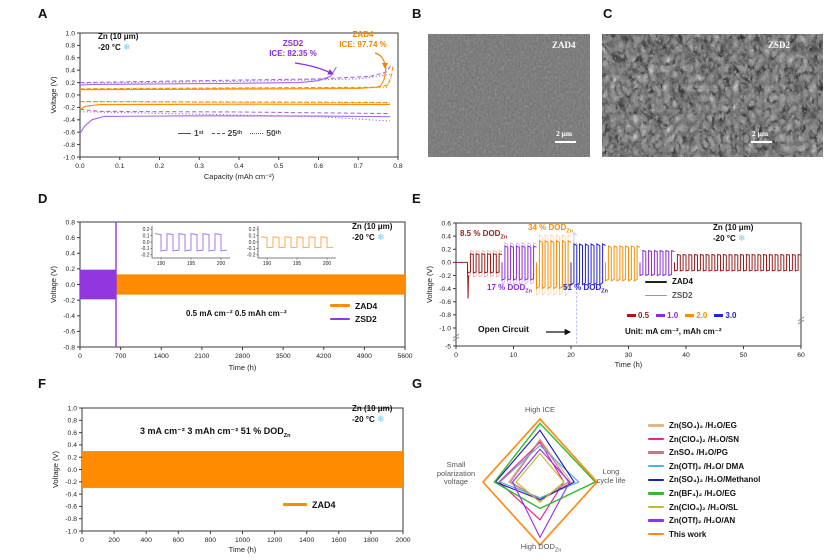 The image size is (830, 560). Describe the element at coordinates (42, 383) in the screenshot. I see `panel-f-label: F` at that location.